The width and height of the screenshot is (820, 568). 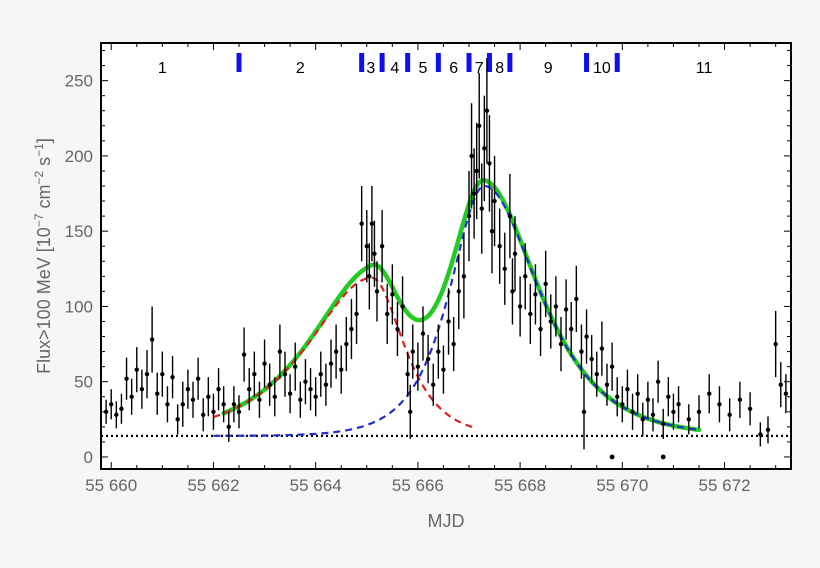 What do you see at coordinates (499, 68) in the screenshot?
I see `period-label: 8` at bounding box center [499, 68].